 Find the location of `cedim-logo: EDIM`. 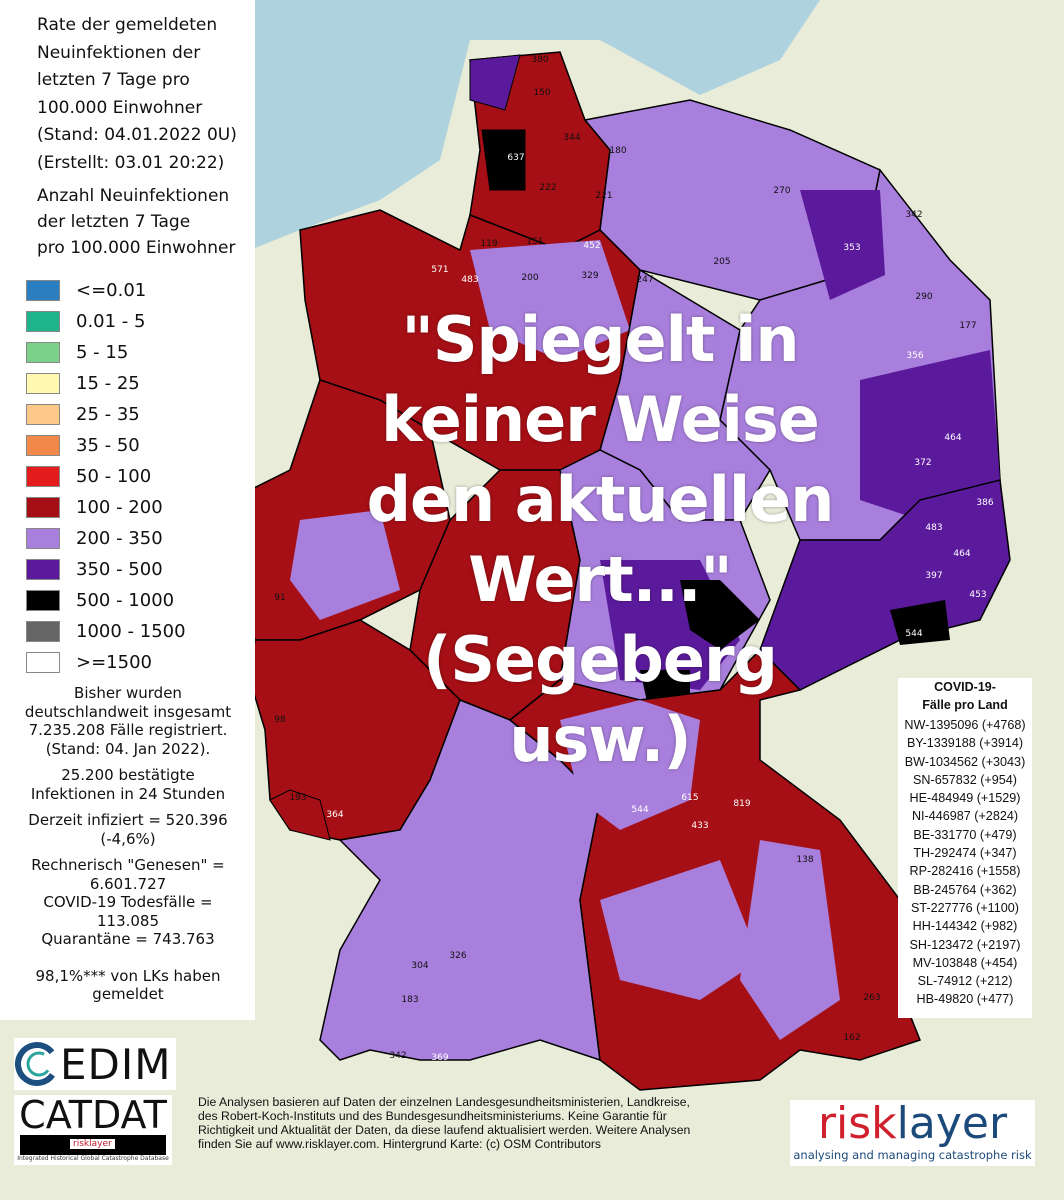

cedim-logo: EDIM is located at coordinates (95, 1064).